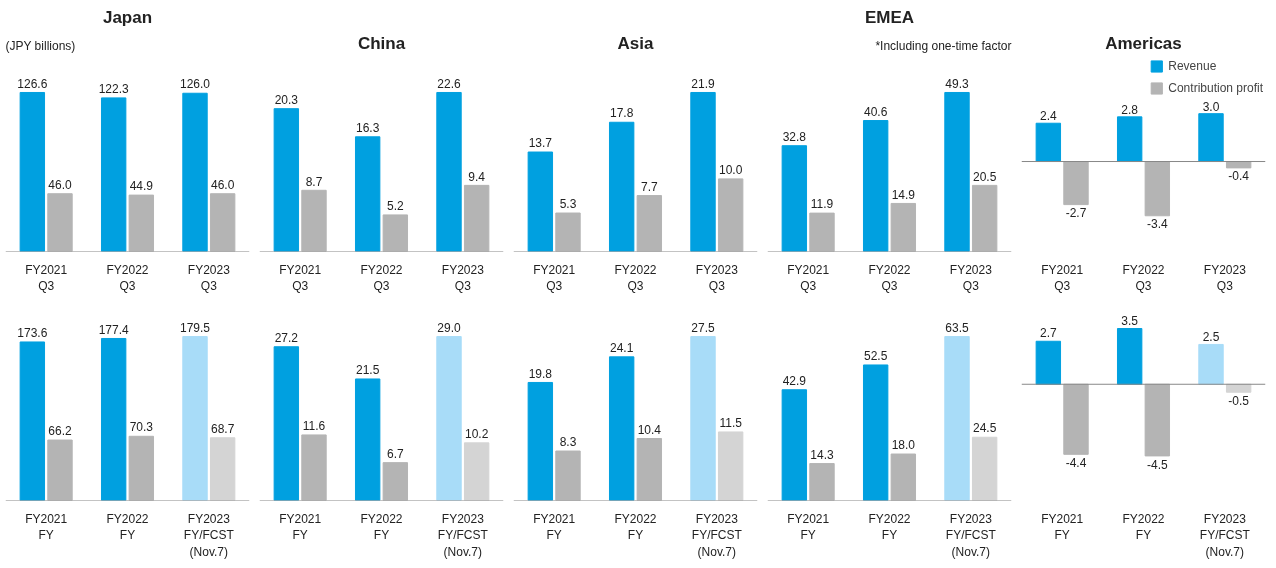  Describe the element at coordinates (381, 43) in the screenshot. I see `chart-title: China` at that location.